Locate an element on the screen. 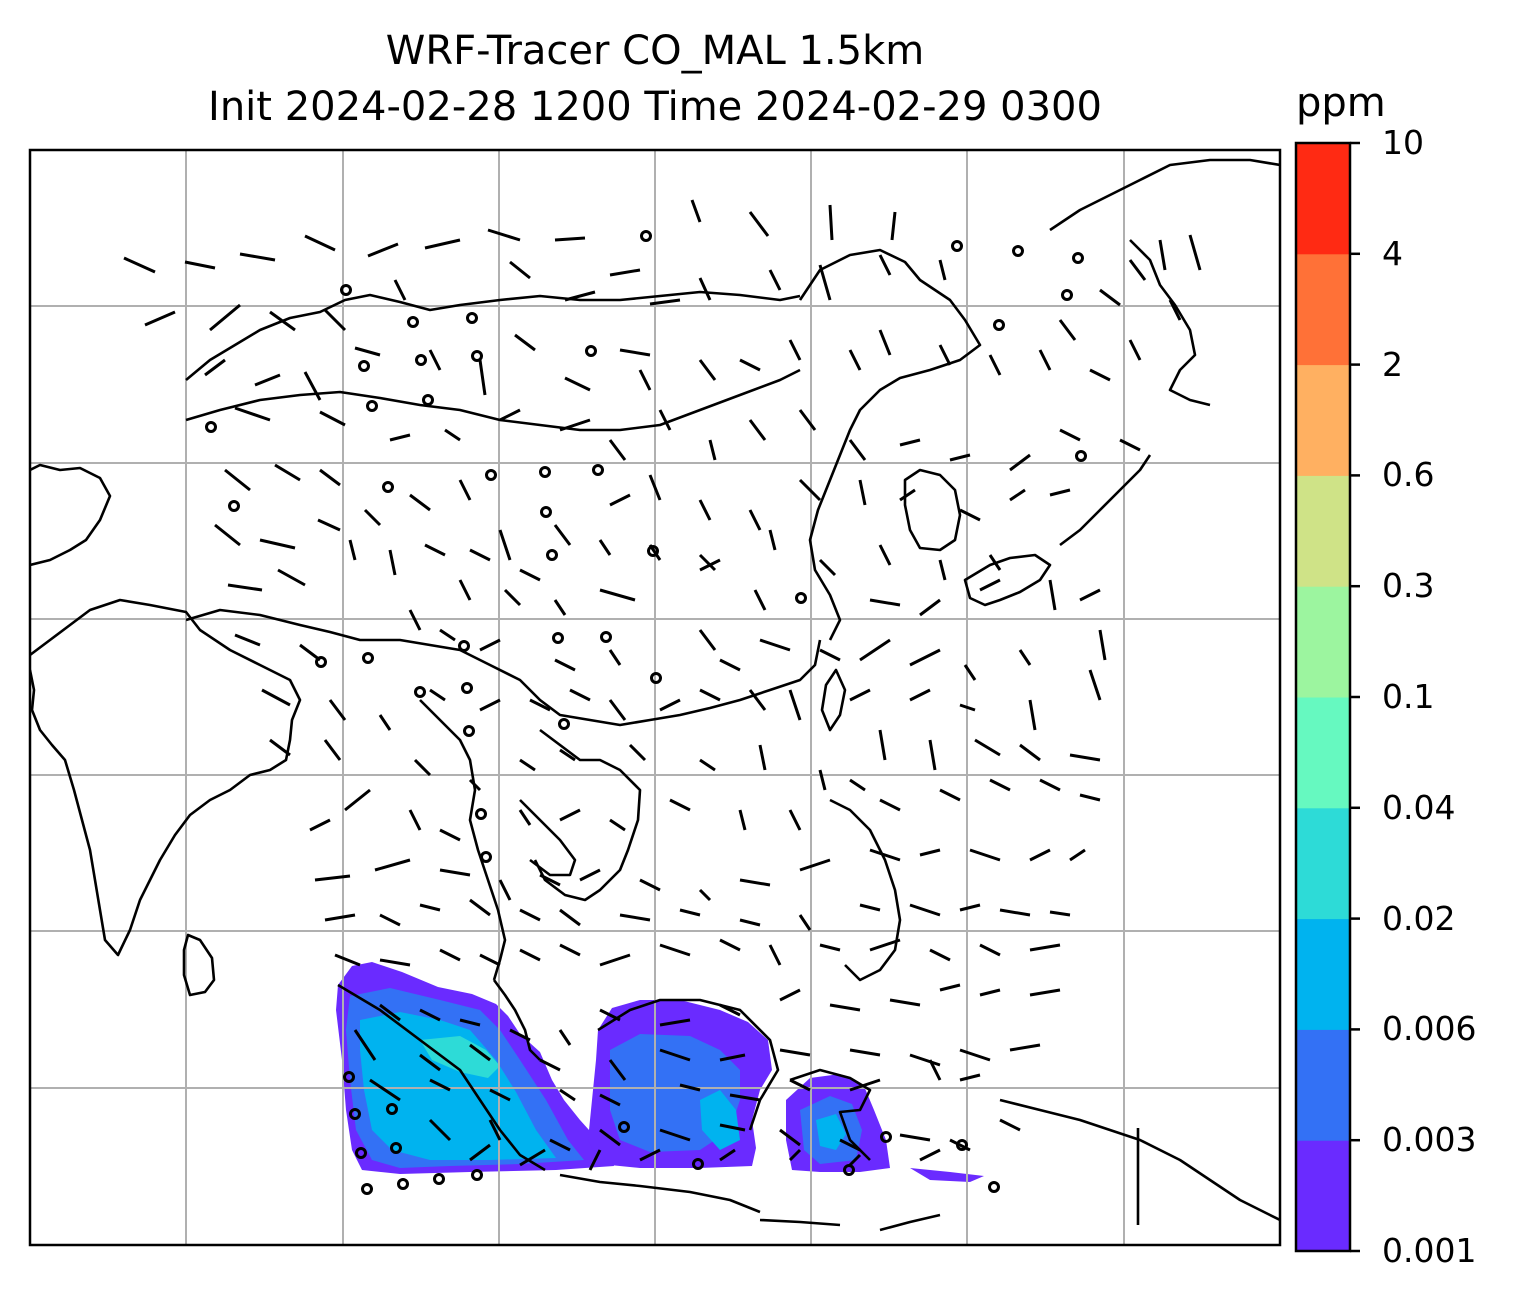 This screenshot has width=1528, height=1306. coastline-borneo is located at coordinates (688, 1064).